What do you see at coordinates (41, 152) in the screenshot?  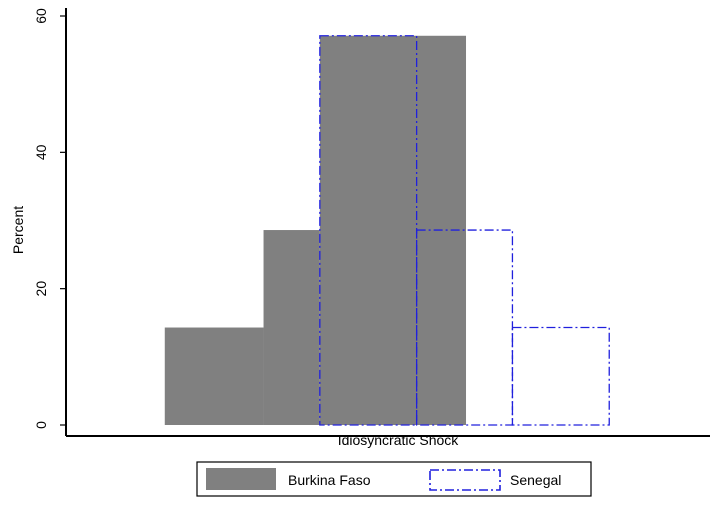 I see `y-tick-label: 40` at bounding box center [41, 152].